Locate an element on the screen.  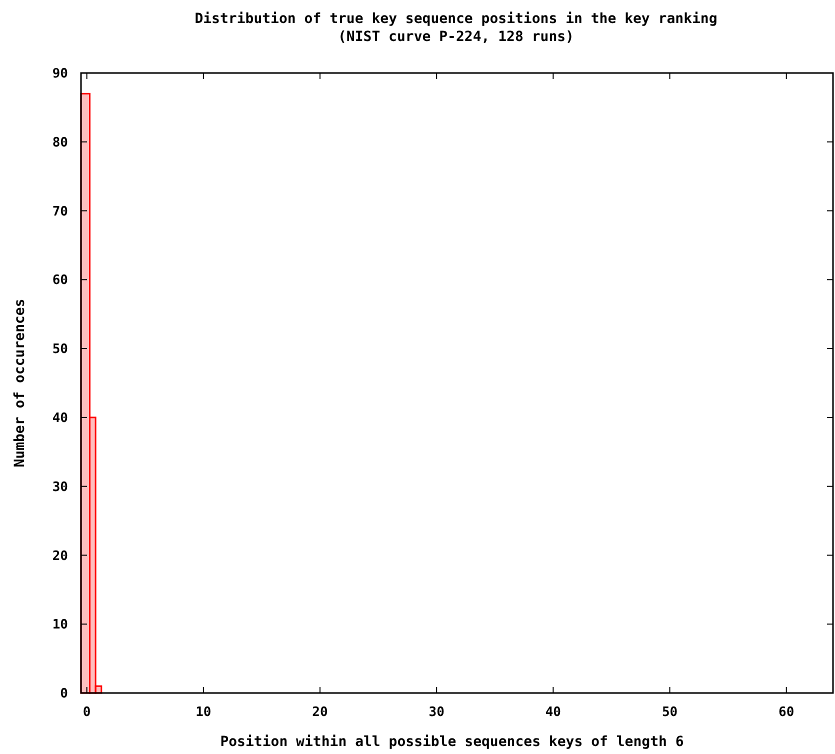
x-tick-label: 40 is located at coordinates (553, 712).